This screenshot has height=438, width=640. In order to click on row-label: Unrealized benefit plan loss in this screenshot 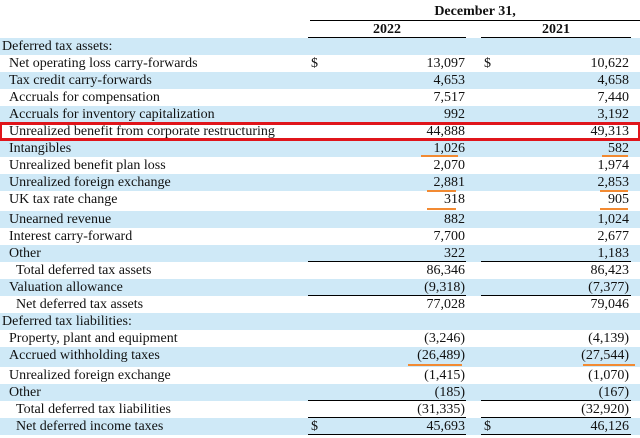, I will do `click(87, 165)`.